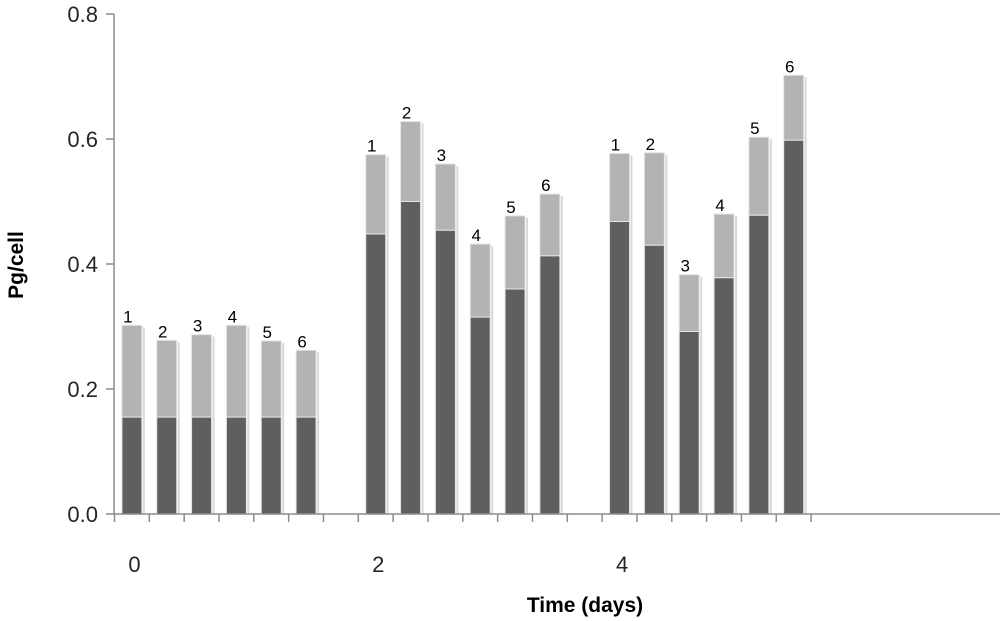  I want to click on x-axis-title: Time (days), so click(585, 605).